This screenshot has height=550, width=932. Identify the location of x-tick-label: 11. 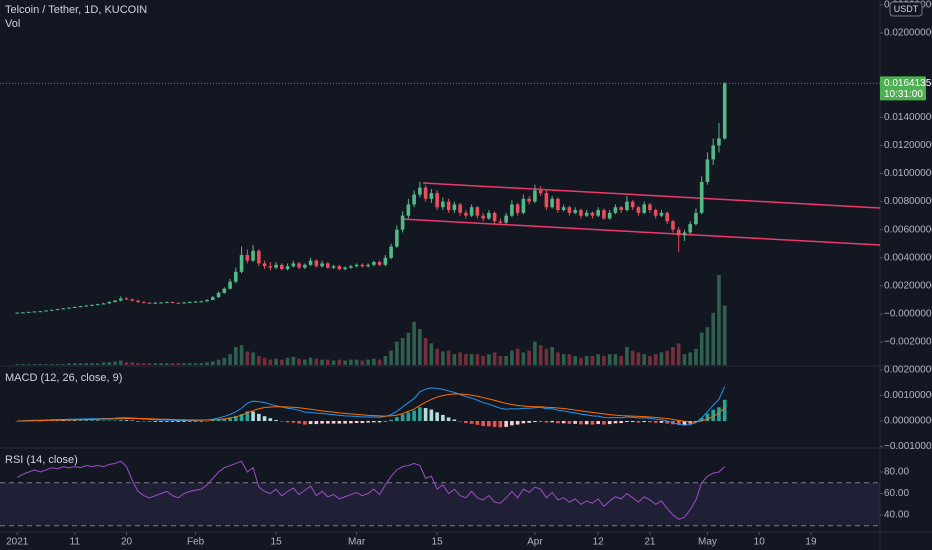
(75, 542).